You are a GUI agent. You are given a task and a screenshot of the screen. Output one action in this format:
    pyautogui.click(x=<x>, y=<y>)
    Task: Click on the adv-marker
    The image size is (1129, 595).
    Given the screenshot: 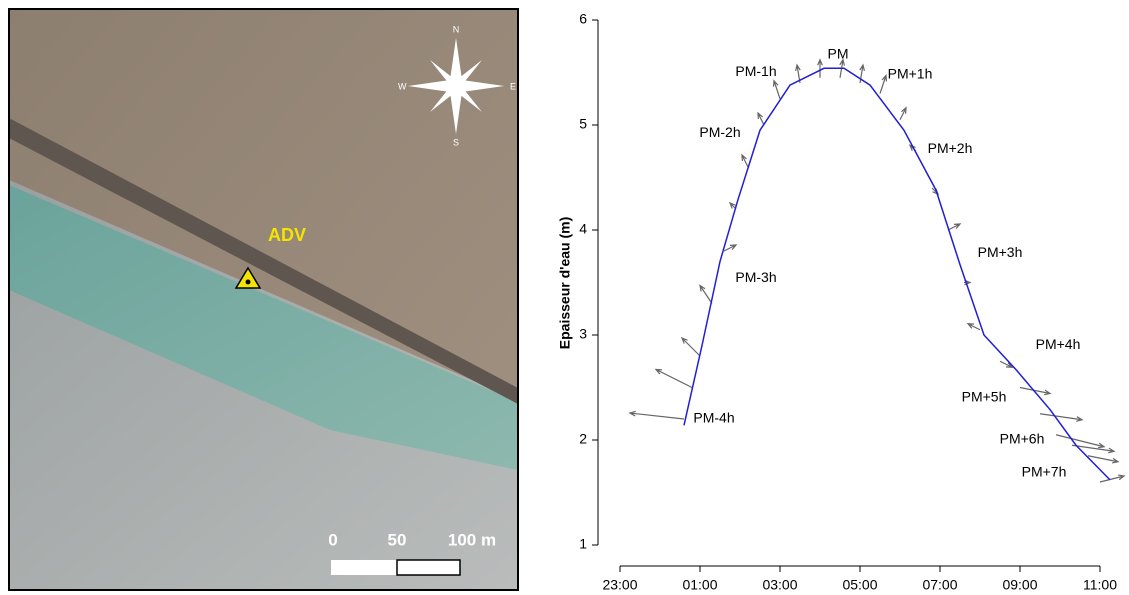 What is the action you would take?
    pyautogui.click(x=248, y=277)
    